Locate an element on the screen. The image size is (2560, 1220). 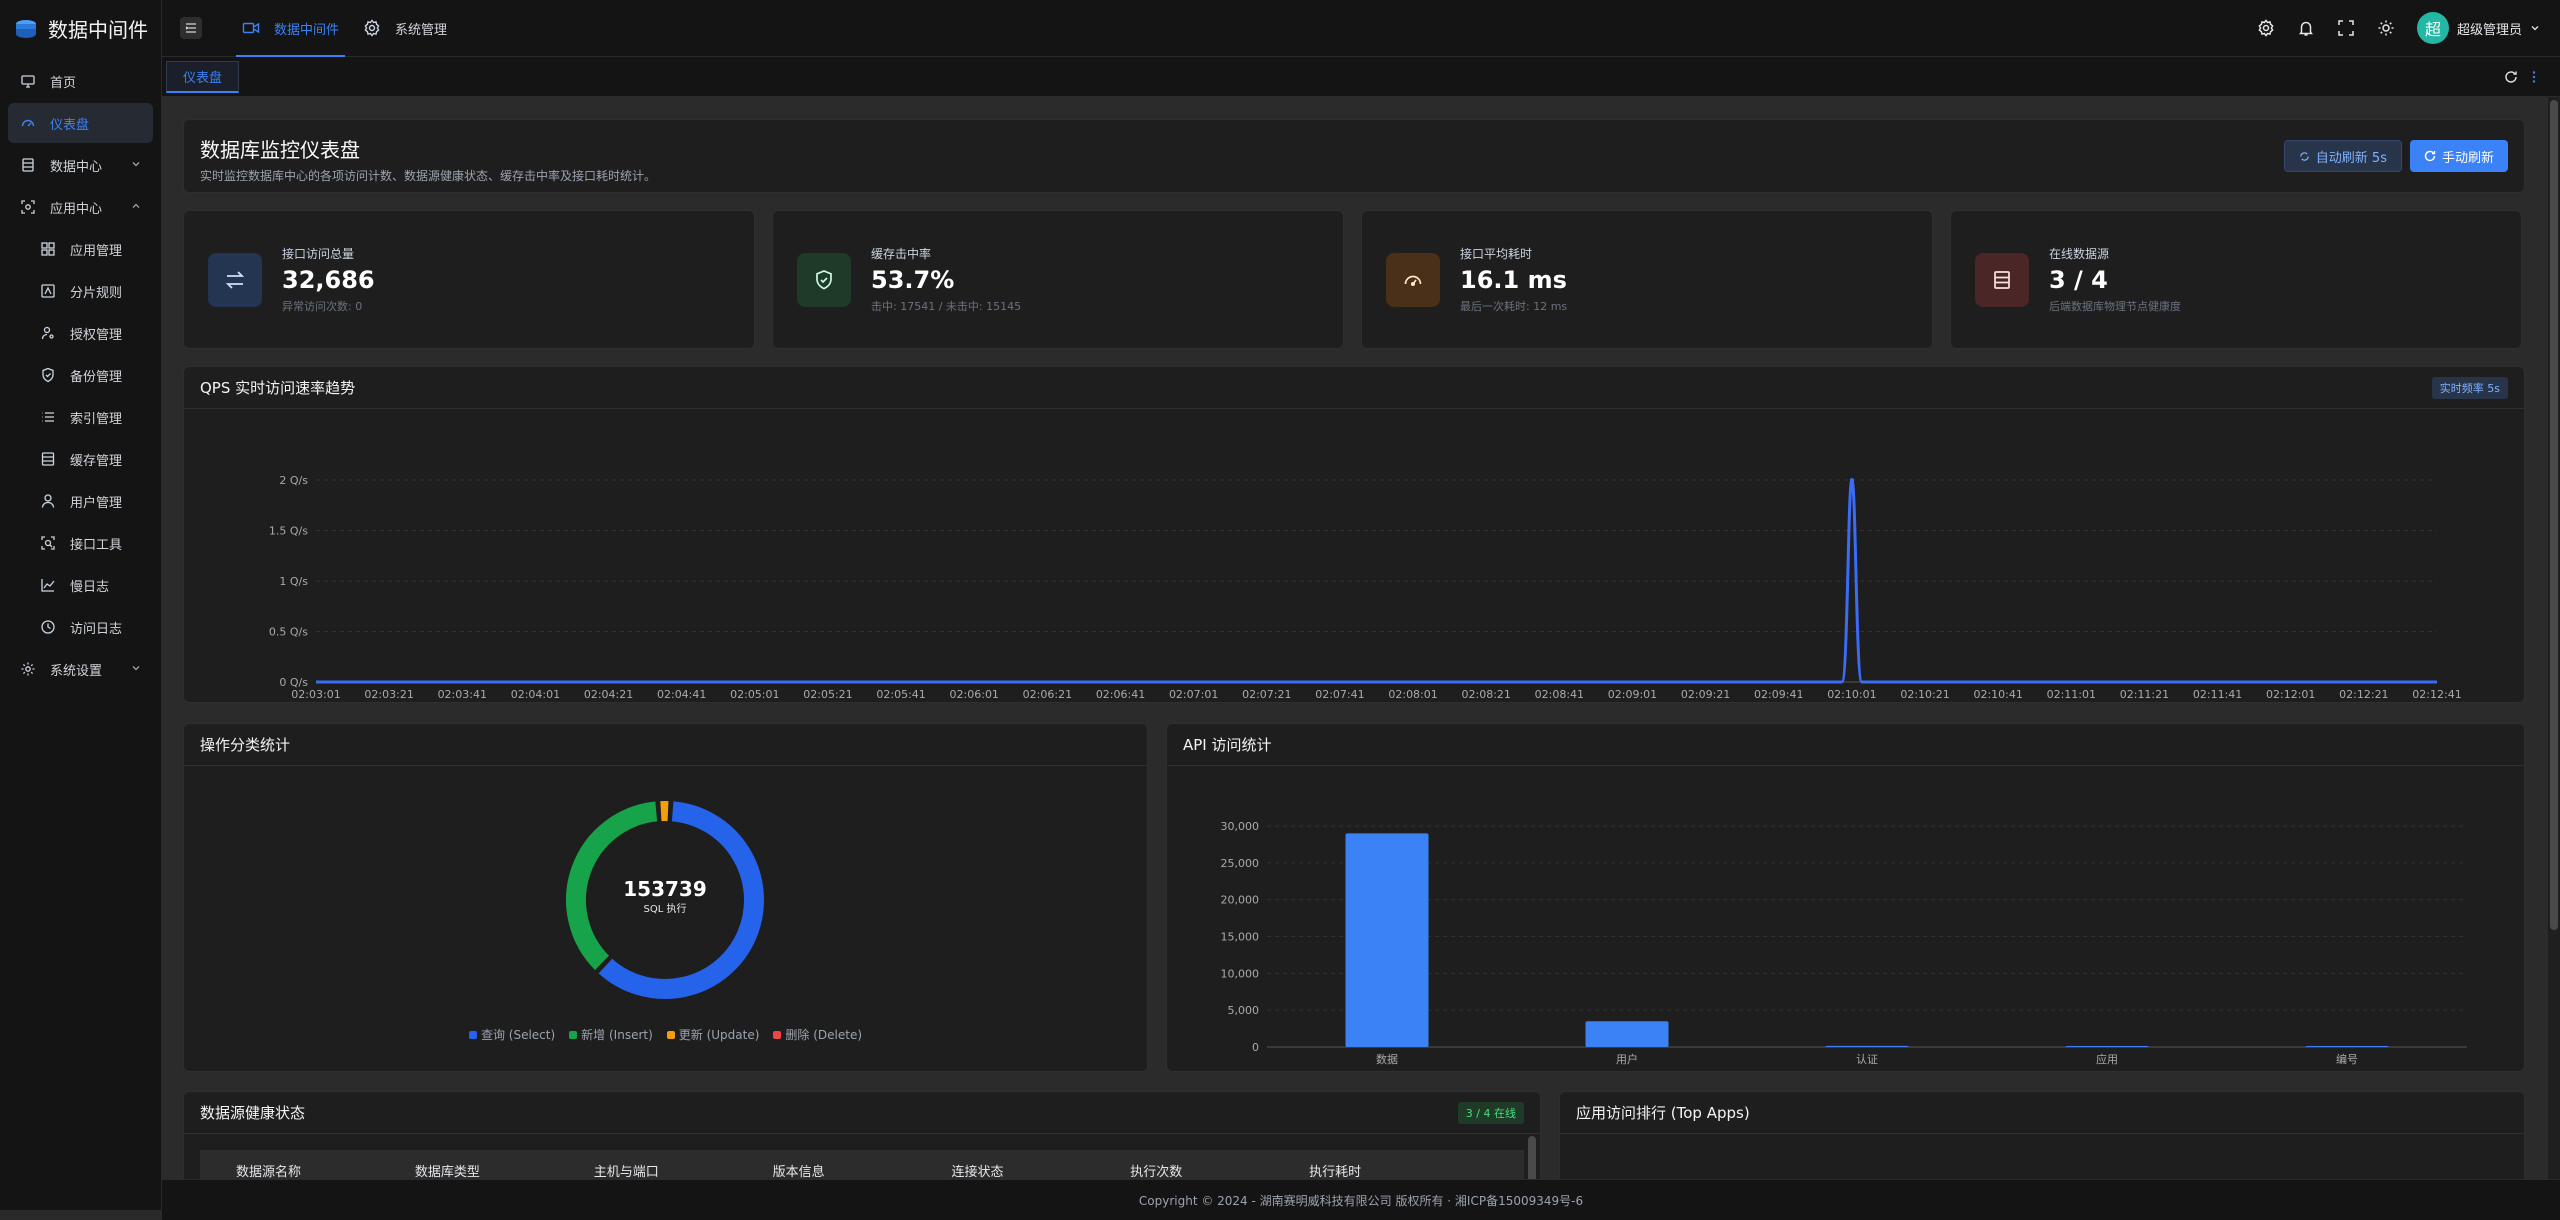
sidebar-item-backup: 备份管理 is located at coordinates (80, 375).